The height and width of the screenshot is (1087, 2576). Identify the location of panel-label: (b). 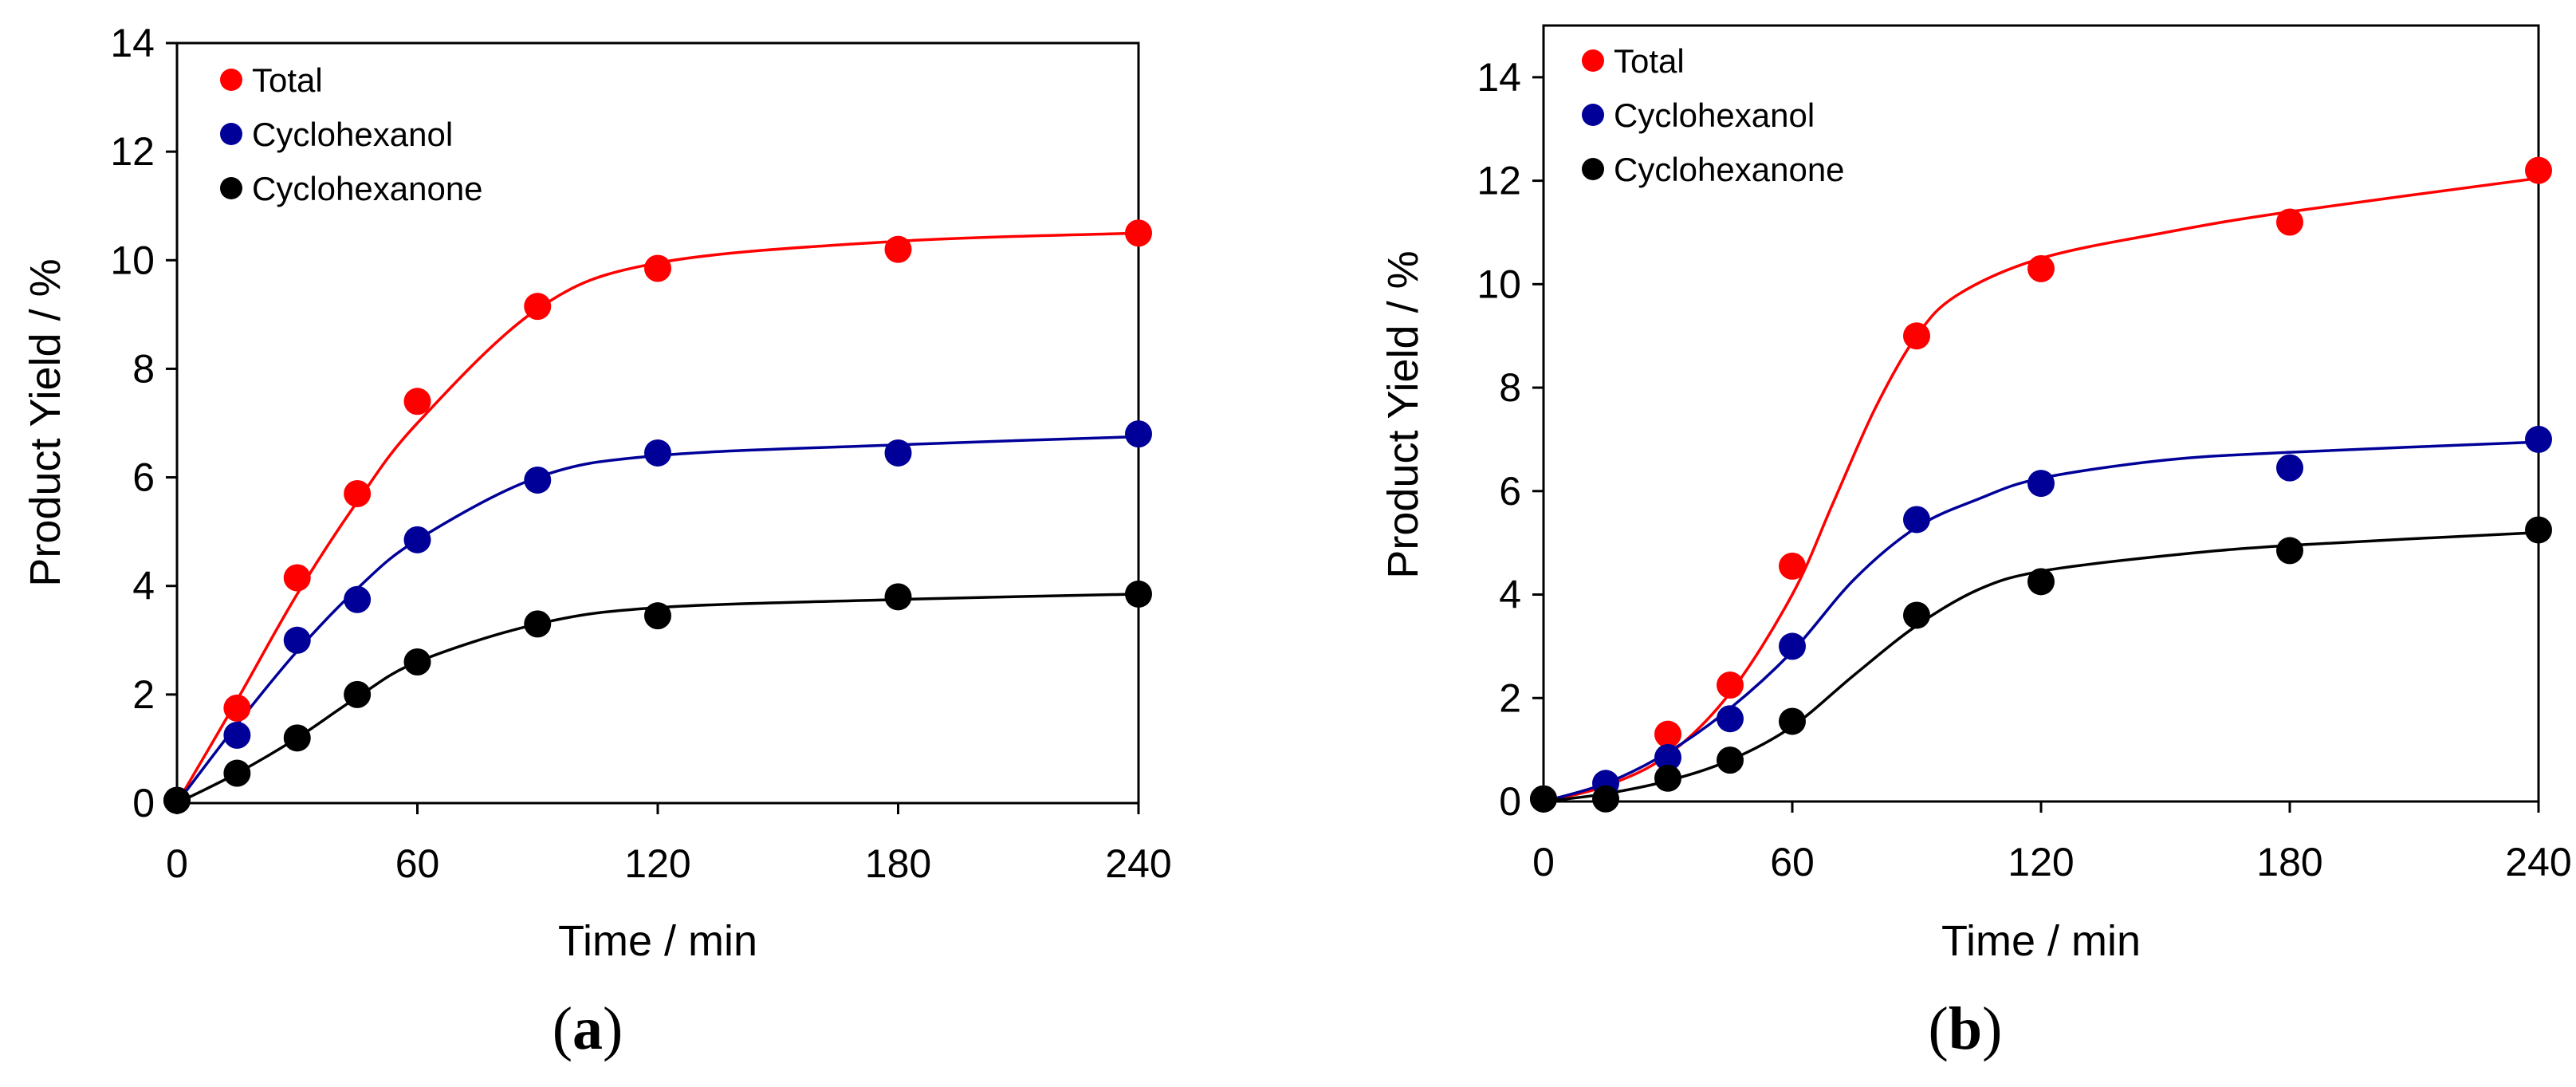
(1966, 1028).